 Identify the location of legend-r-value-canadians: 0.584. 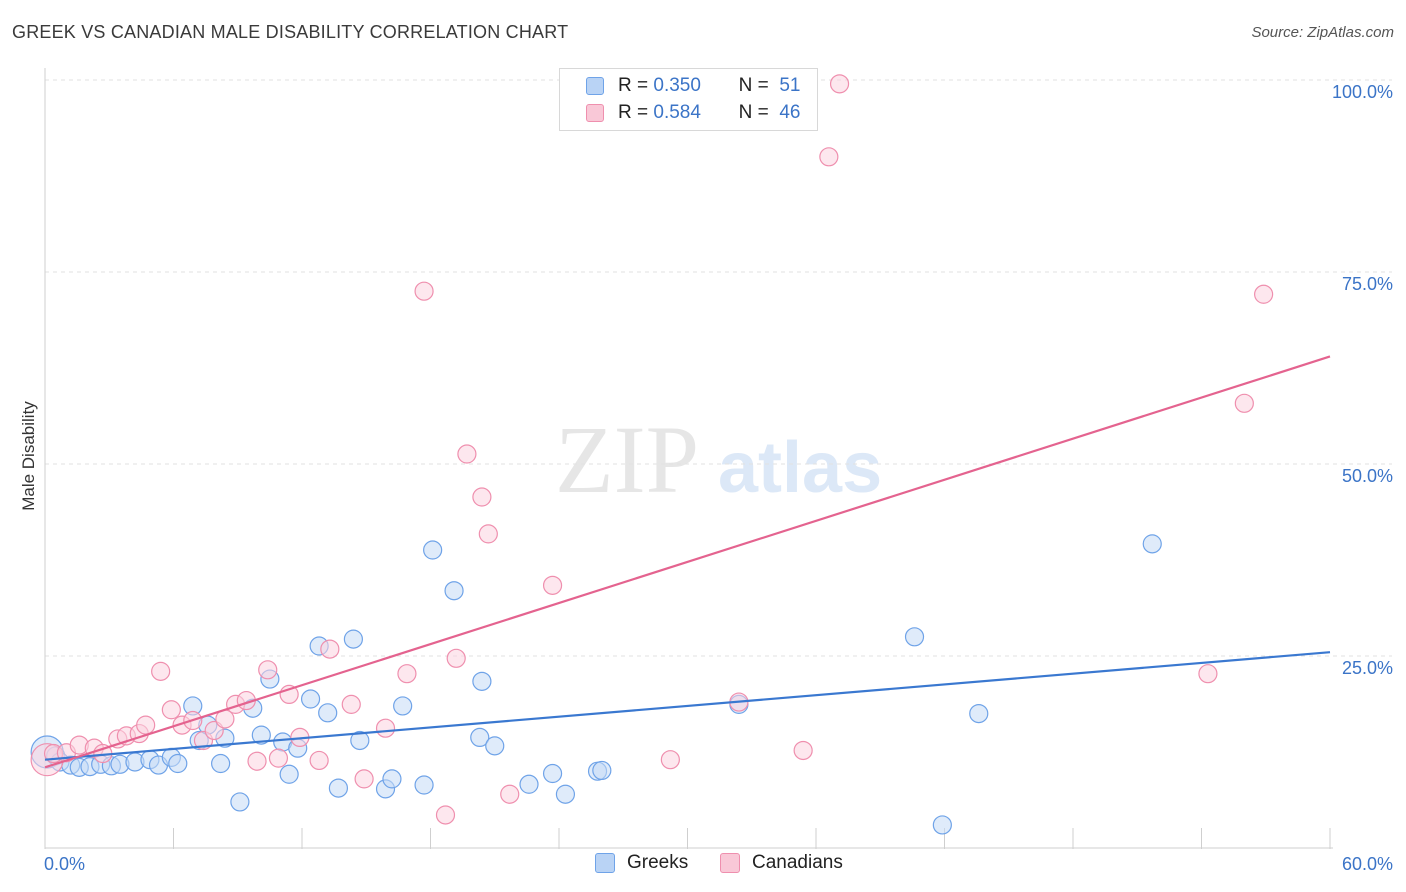
(677, 112).